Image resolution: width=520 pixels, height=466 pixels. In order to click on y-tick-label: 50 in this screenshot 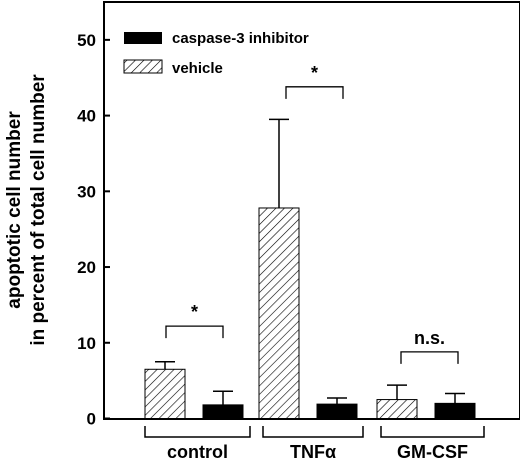, I will do `click(86, 40)`.